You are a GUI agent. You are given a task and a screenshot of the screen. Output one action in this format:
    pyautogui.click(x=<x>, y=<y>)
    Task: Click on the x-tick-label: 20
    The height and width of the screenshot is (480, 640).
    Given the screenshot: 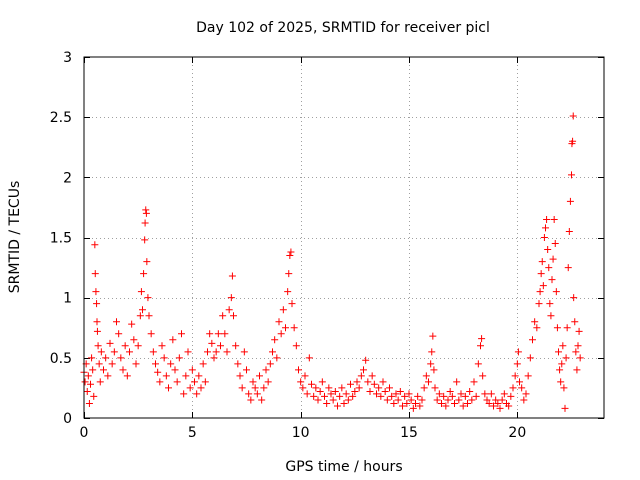 What is the action you would take?
    pyautogui.click(x=517, y=433)
    